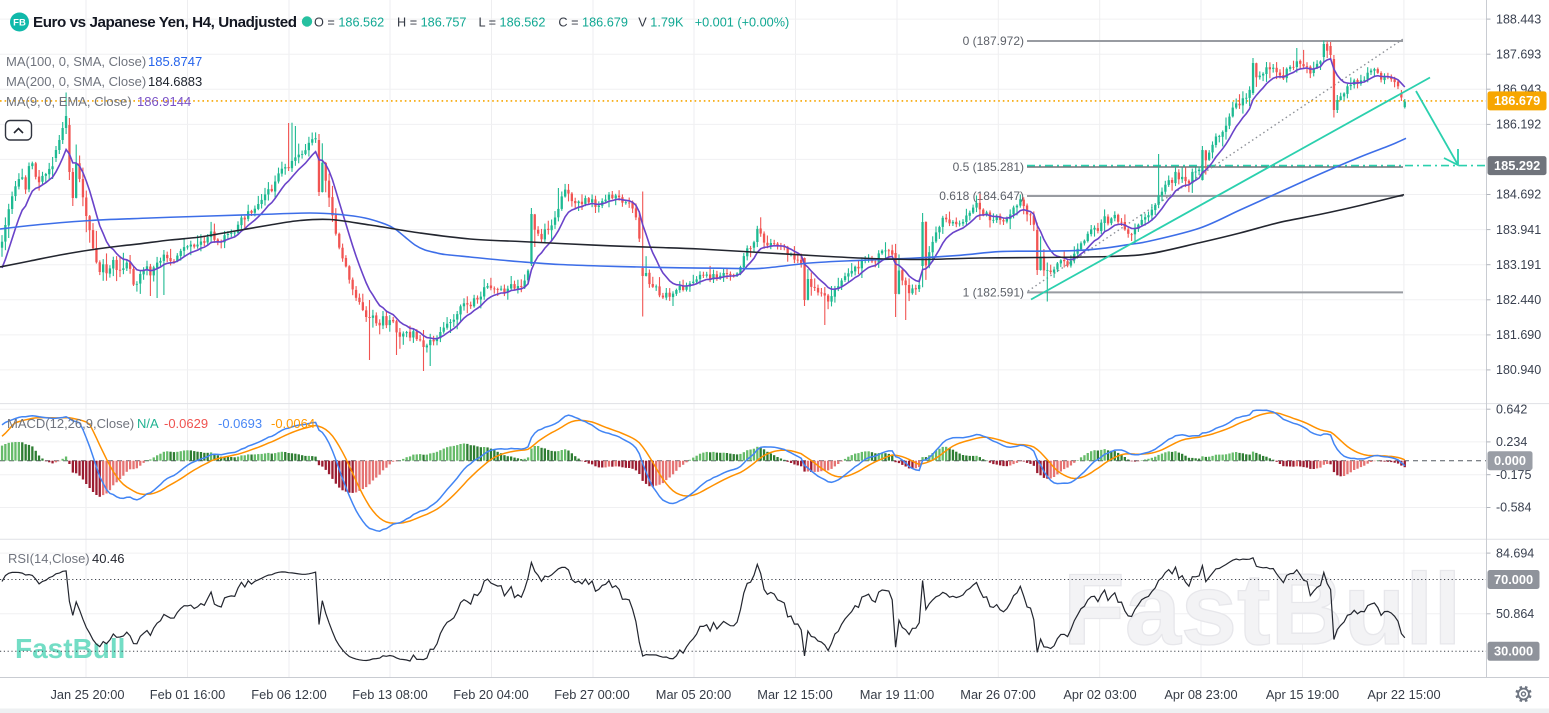  What do you see at coordinates (1513, 651) in the screenshot?
I see `svg-text: 30.000` at bounding box center [1513, 651].